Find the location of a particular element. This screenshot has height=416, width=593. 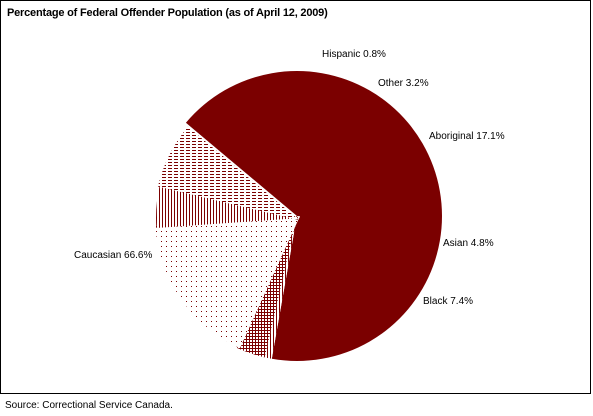

source-note: Source: Correctional Service Canada. is located at coordinates (89, 405).